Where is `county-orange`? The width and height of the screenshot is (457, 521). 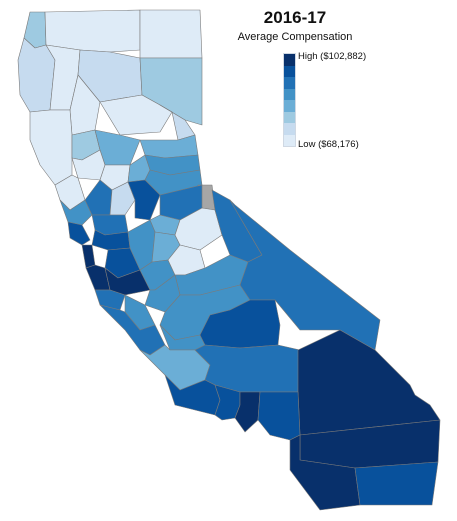 county-orange is located at coordinates (279, 416).